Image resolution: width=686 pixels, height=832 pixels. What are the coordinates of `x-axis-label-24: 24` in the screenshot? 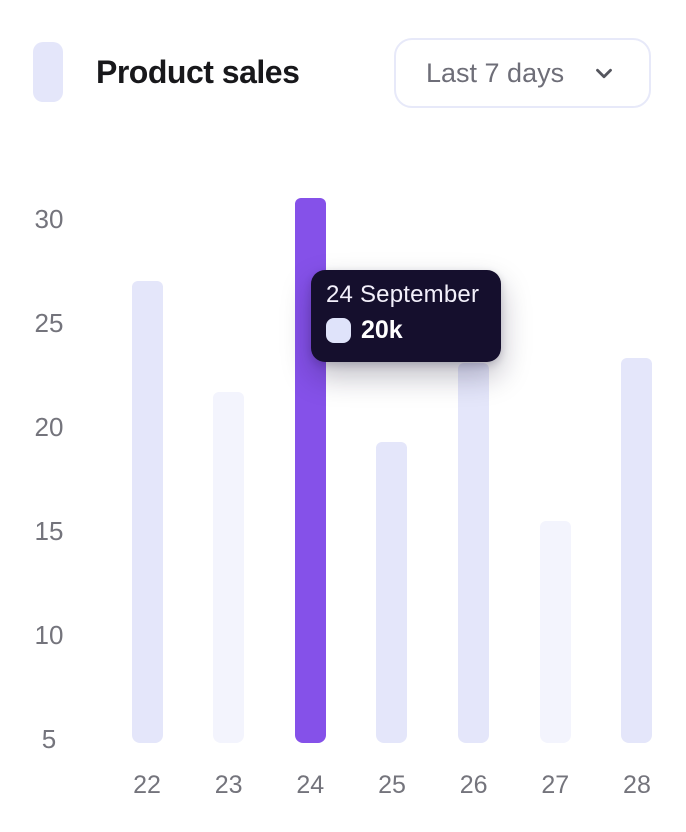 It's located at (310, 785).